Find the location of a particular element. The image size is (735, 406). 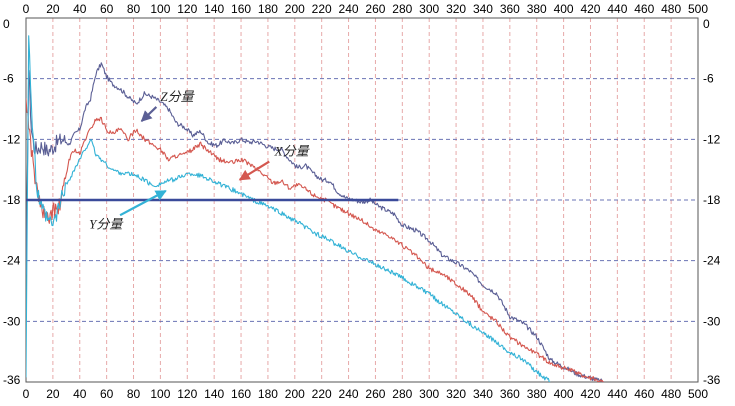

x-tick-bottom: 500 is located at coordinates (698, 394).